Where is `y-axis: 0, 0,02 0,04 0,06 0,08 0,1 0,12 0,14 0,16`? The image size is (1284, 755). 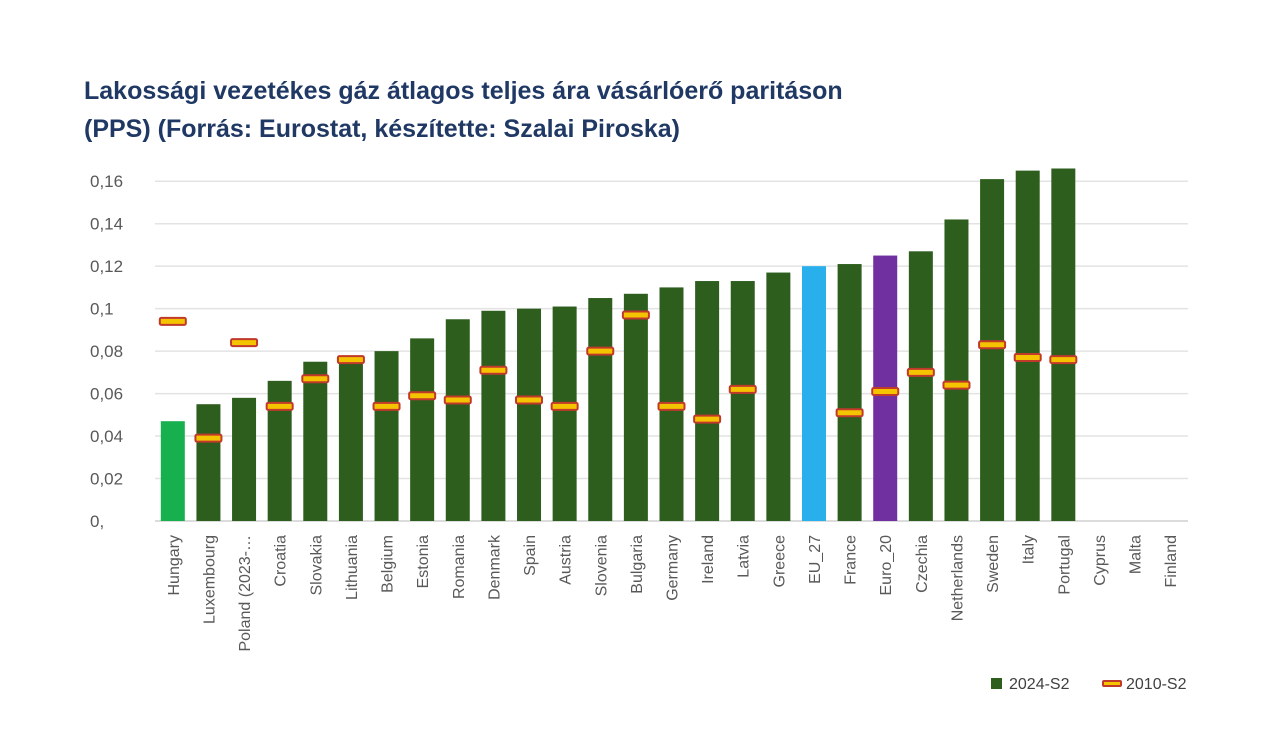
y-axis: 0, 0,02 0,04 0,06 0,08 0,1 0,12 0,14 0,16 is located at coordinates (106, 351).